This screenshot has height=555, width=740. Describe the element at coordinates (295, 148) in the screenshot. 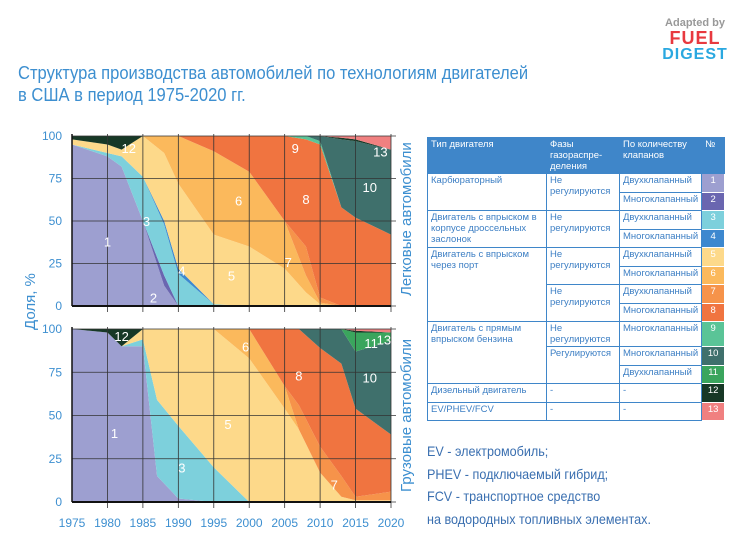

I see `series-label-9: 9` at that location.